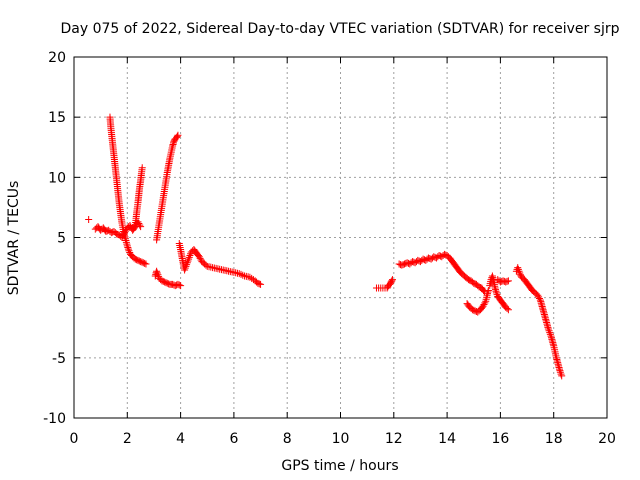 This screenshot has width=640, height=480. Describe the element at coordinates (287, 439) in the screenshot. I see `x-tick-label: 8` at that location.